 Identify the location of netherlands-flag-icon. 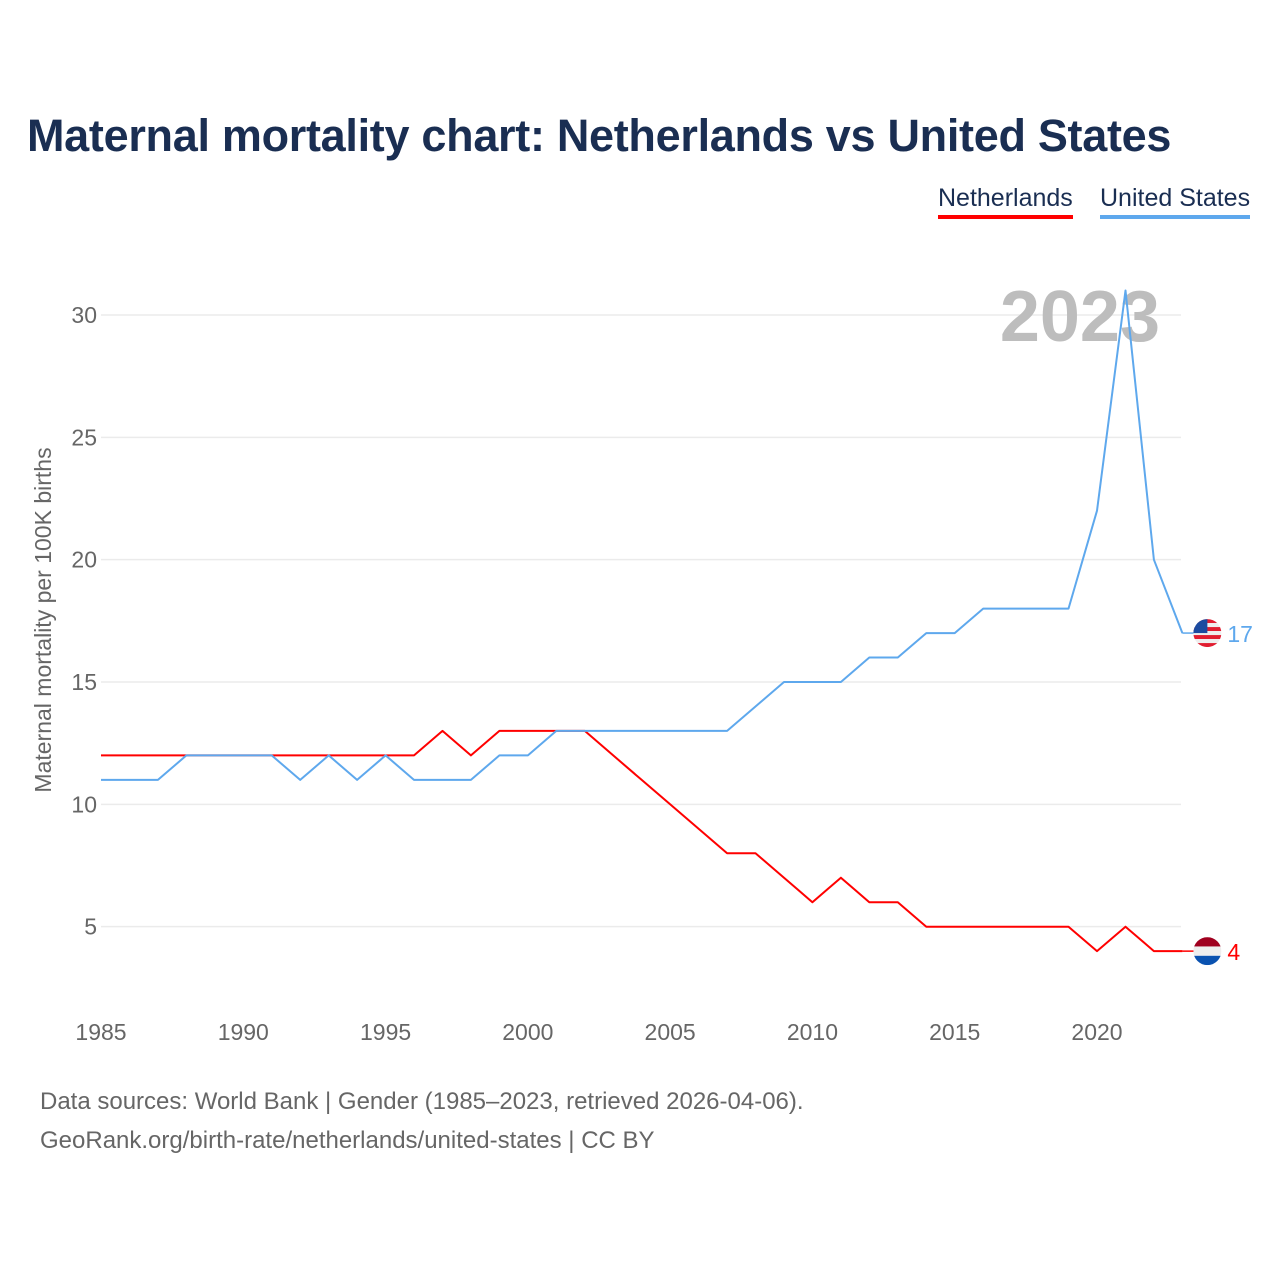
(1207, 951).